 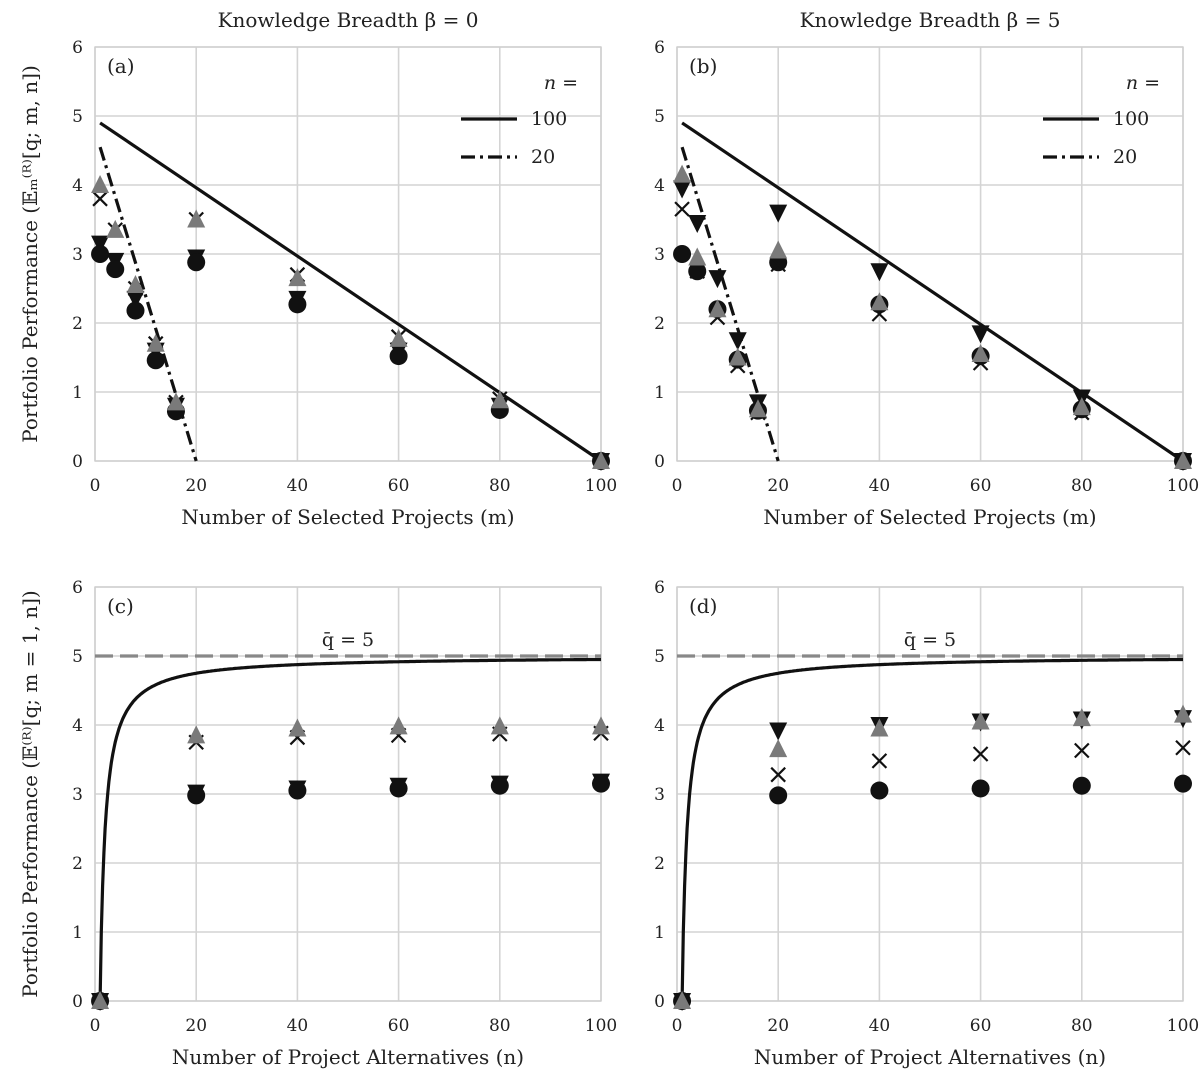 What do you see at coordinates (1143, 83) in the screenshot?
I see `legend-title: n =` at bounding box center [1143, 83].